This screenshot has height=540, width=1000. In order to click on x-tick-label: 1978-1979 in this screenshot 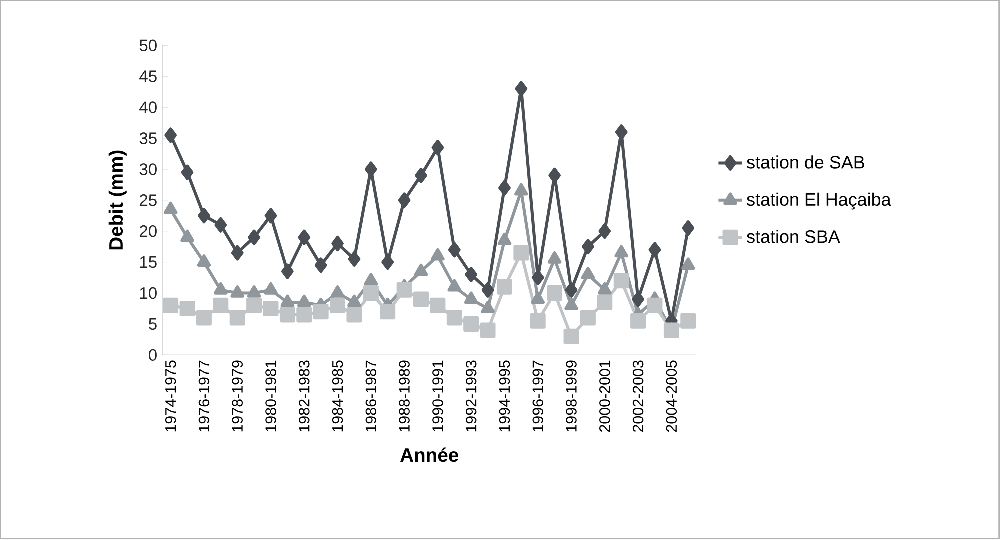, I will do `click(237, 396)`.